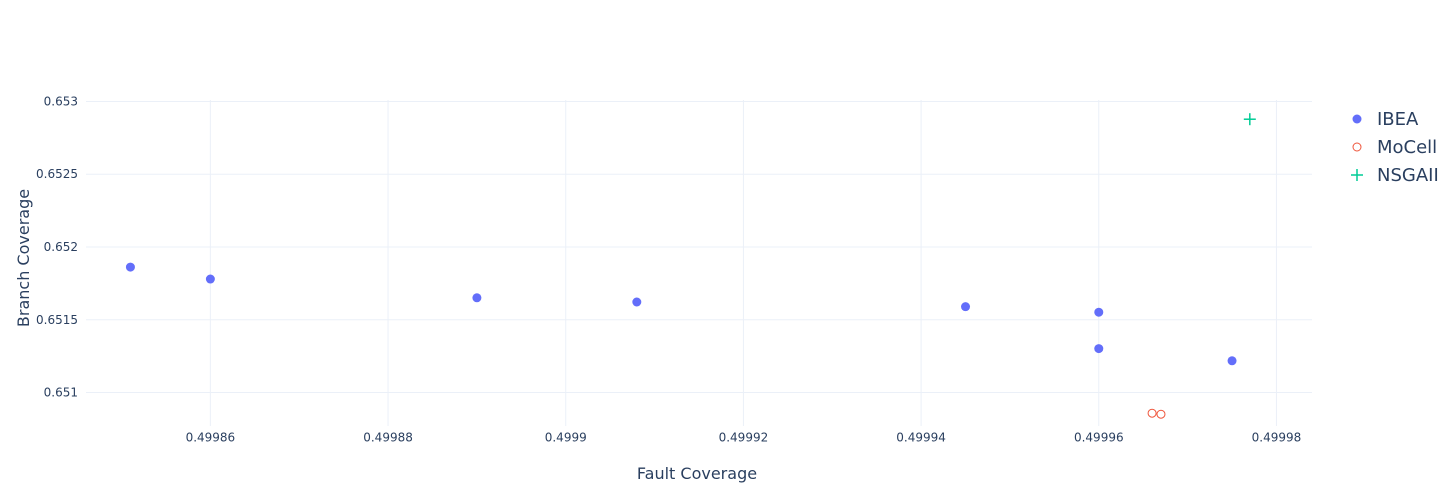 This screenshot has height=497, width=1456. What do you see at coordinates (1277, 438) in the screenshot?
I see `x-tick-label: 0.49998` at bounding box center [1277, 438].